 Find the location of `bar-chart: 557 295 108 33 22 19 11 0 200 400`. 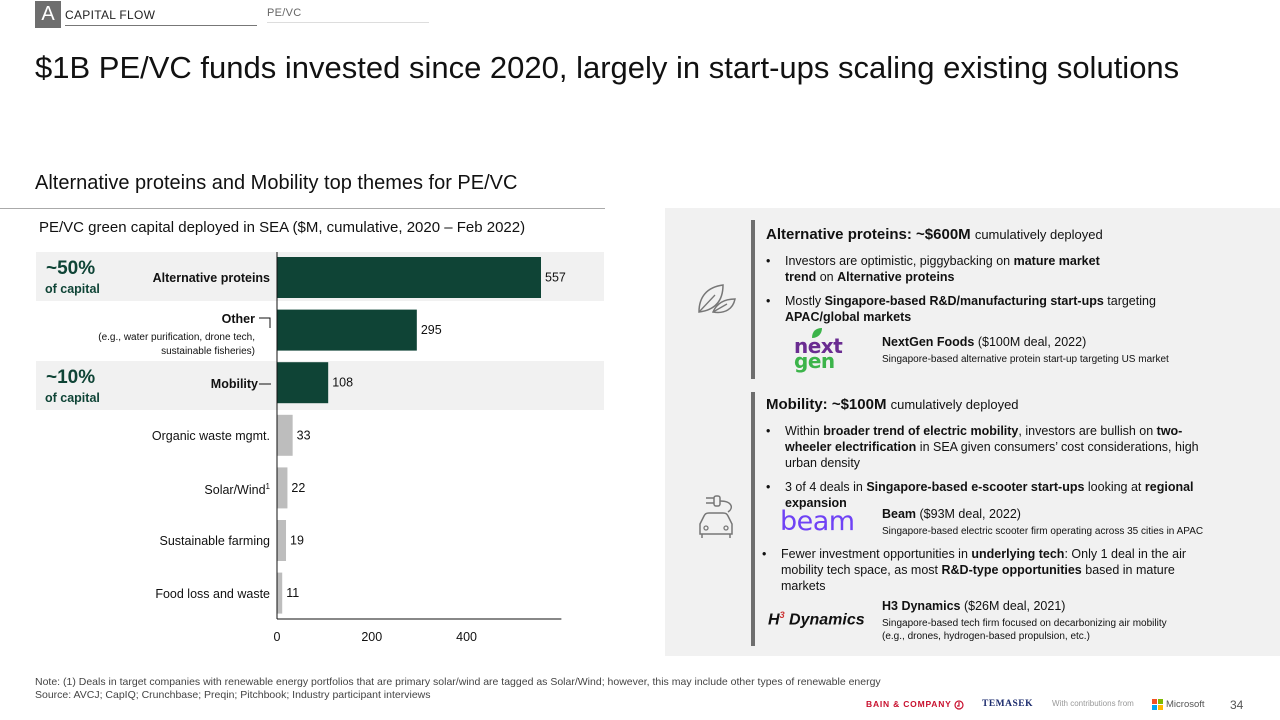

bar-chart: 557 295 108 33 22 19 11 0 200 400 is located at coordinates (412, 448).